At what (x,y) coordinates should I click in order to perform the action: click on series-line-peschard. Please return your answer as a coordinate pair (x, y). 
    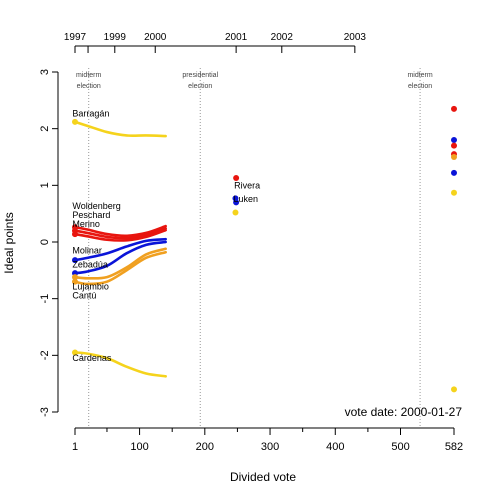
    Looking at the image, I should click on (120, 233).